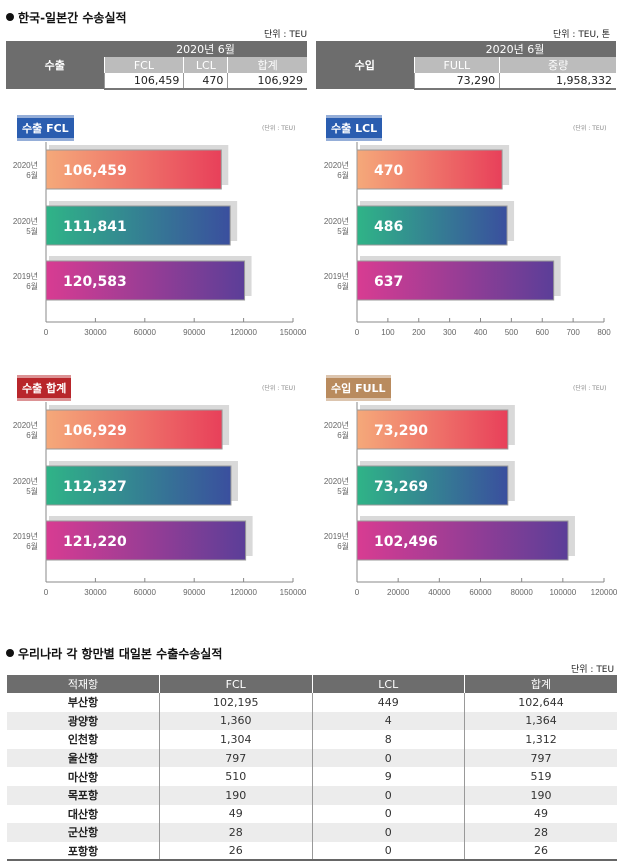 This screenshot has width=622, height=864. Describe the element at coordinates (456, 65) in the screenshot. I see `import-col-full: FULL` at that location.